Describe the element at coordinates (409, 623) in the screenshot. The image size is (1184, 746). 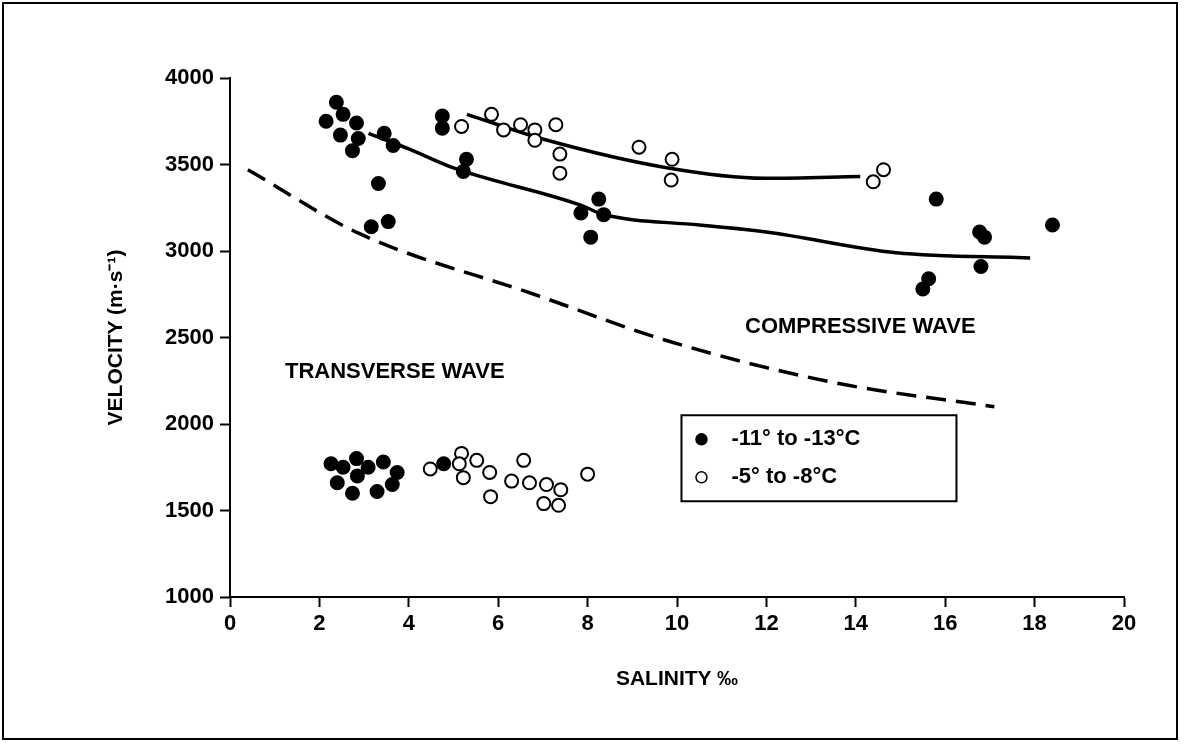
I see `x-tick-label: 4` at that location.